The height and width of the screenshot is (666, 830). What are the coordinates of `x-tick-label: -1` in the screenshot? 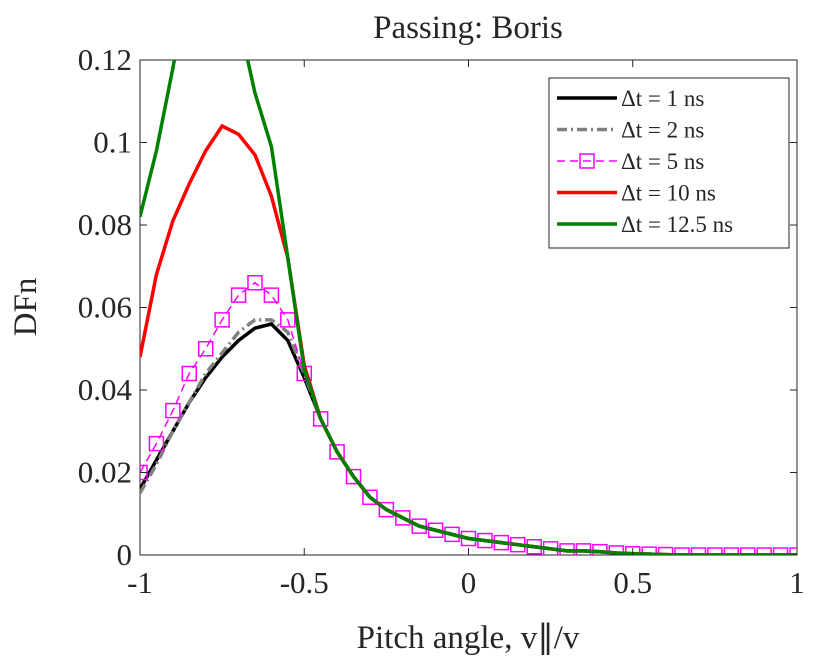 It's located at (140, 582).